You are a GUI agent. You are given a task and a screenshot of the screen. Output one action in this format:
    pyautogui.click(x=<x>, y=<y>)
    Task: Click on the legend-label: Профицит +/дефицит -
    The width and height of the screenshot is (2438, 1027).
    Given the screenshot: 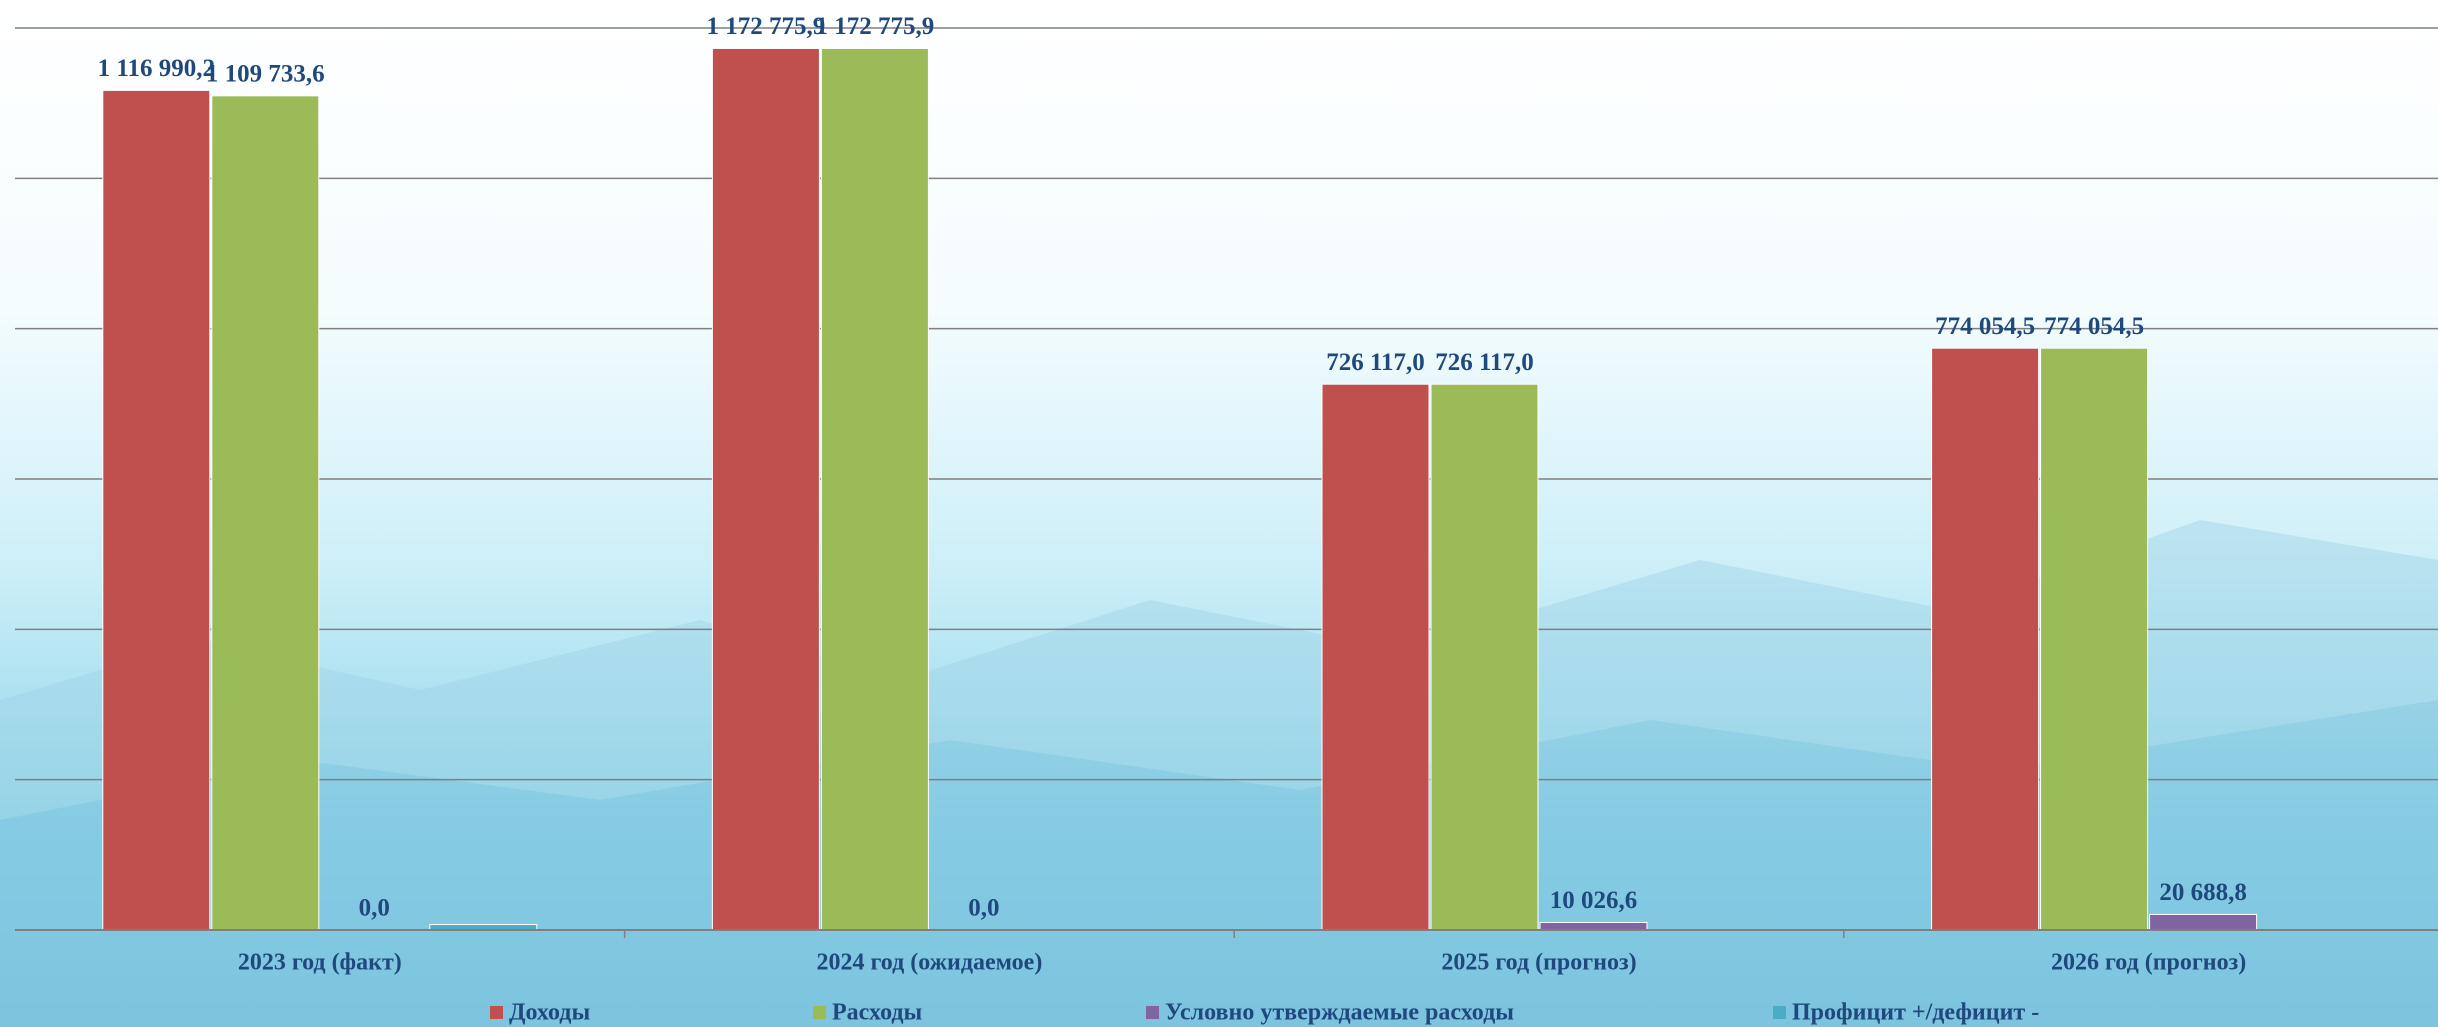 What is the action you would take?
    pyautogui.click(x=1915, y=1013)
    